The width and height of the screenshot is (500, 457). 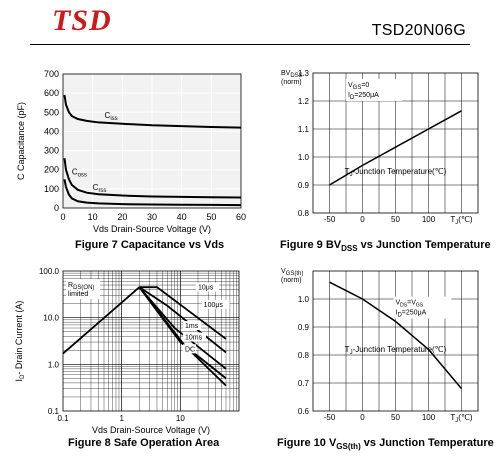 I want to click on annotation-box, so click(x=422, y=307).